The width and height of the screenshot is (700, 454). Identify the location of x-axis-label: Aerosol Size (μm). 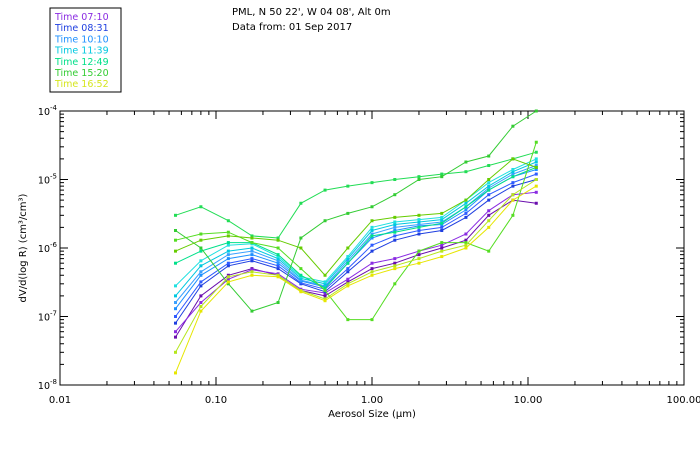
(372, 414).